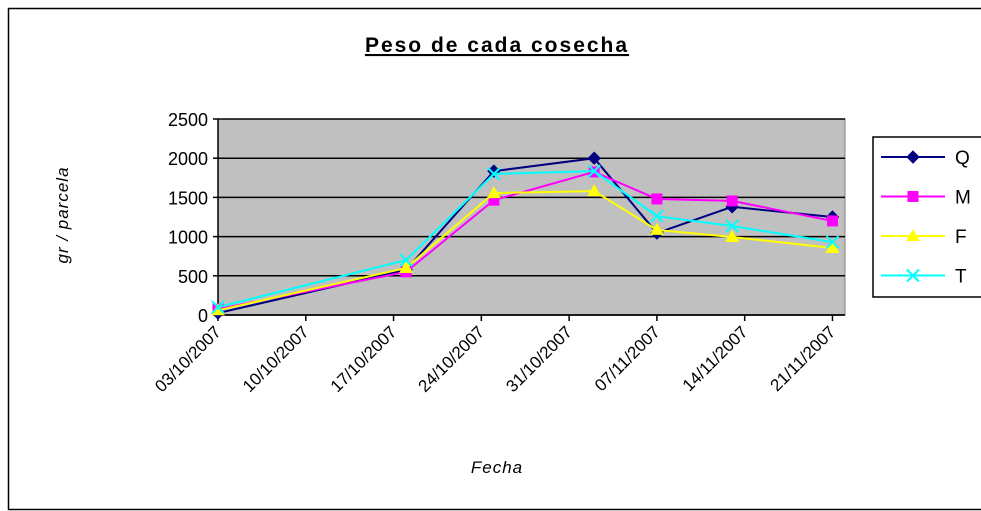  I want to click on y-tick-label: 500, so click(193, 277).